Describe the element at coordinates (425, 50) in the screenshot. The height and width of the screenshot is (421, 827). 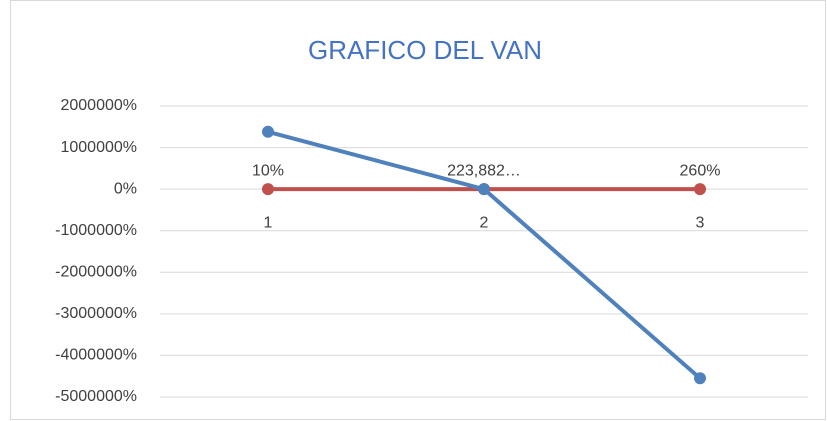
I see `chart-title: GRAFICO DEL VAN` at that location.